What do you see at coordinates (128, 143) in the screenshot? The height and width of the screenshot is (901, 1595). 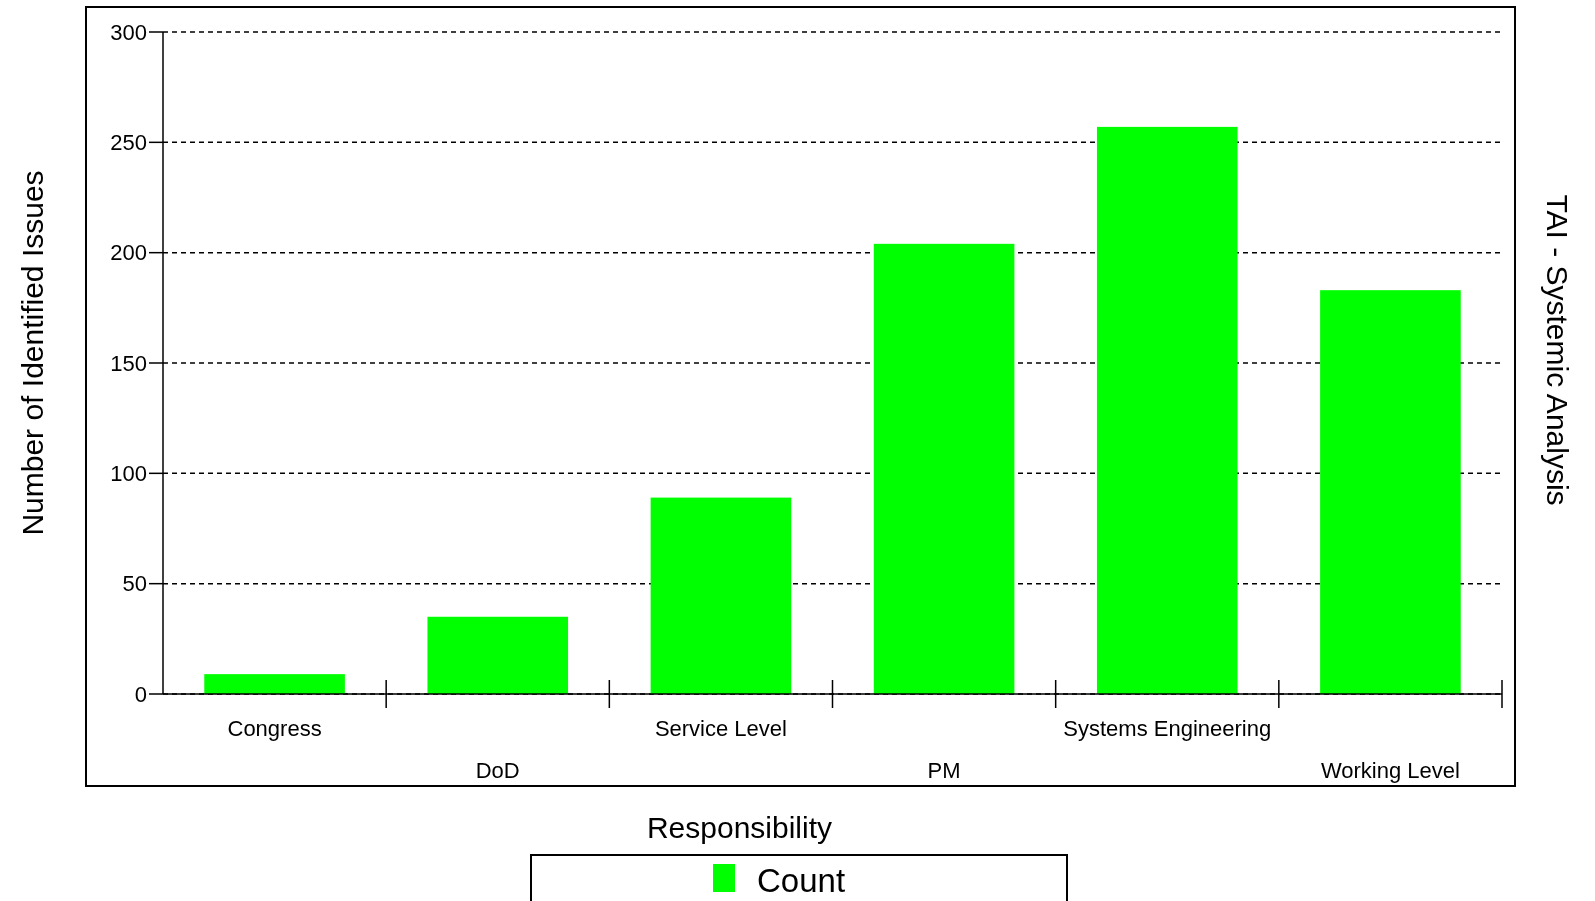 I see `y-tick-label: 250` at bounding box center [128, 143].